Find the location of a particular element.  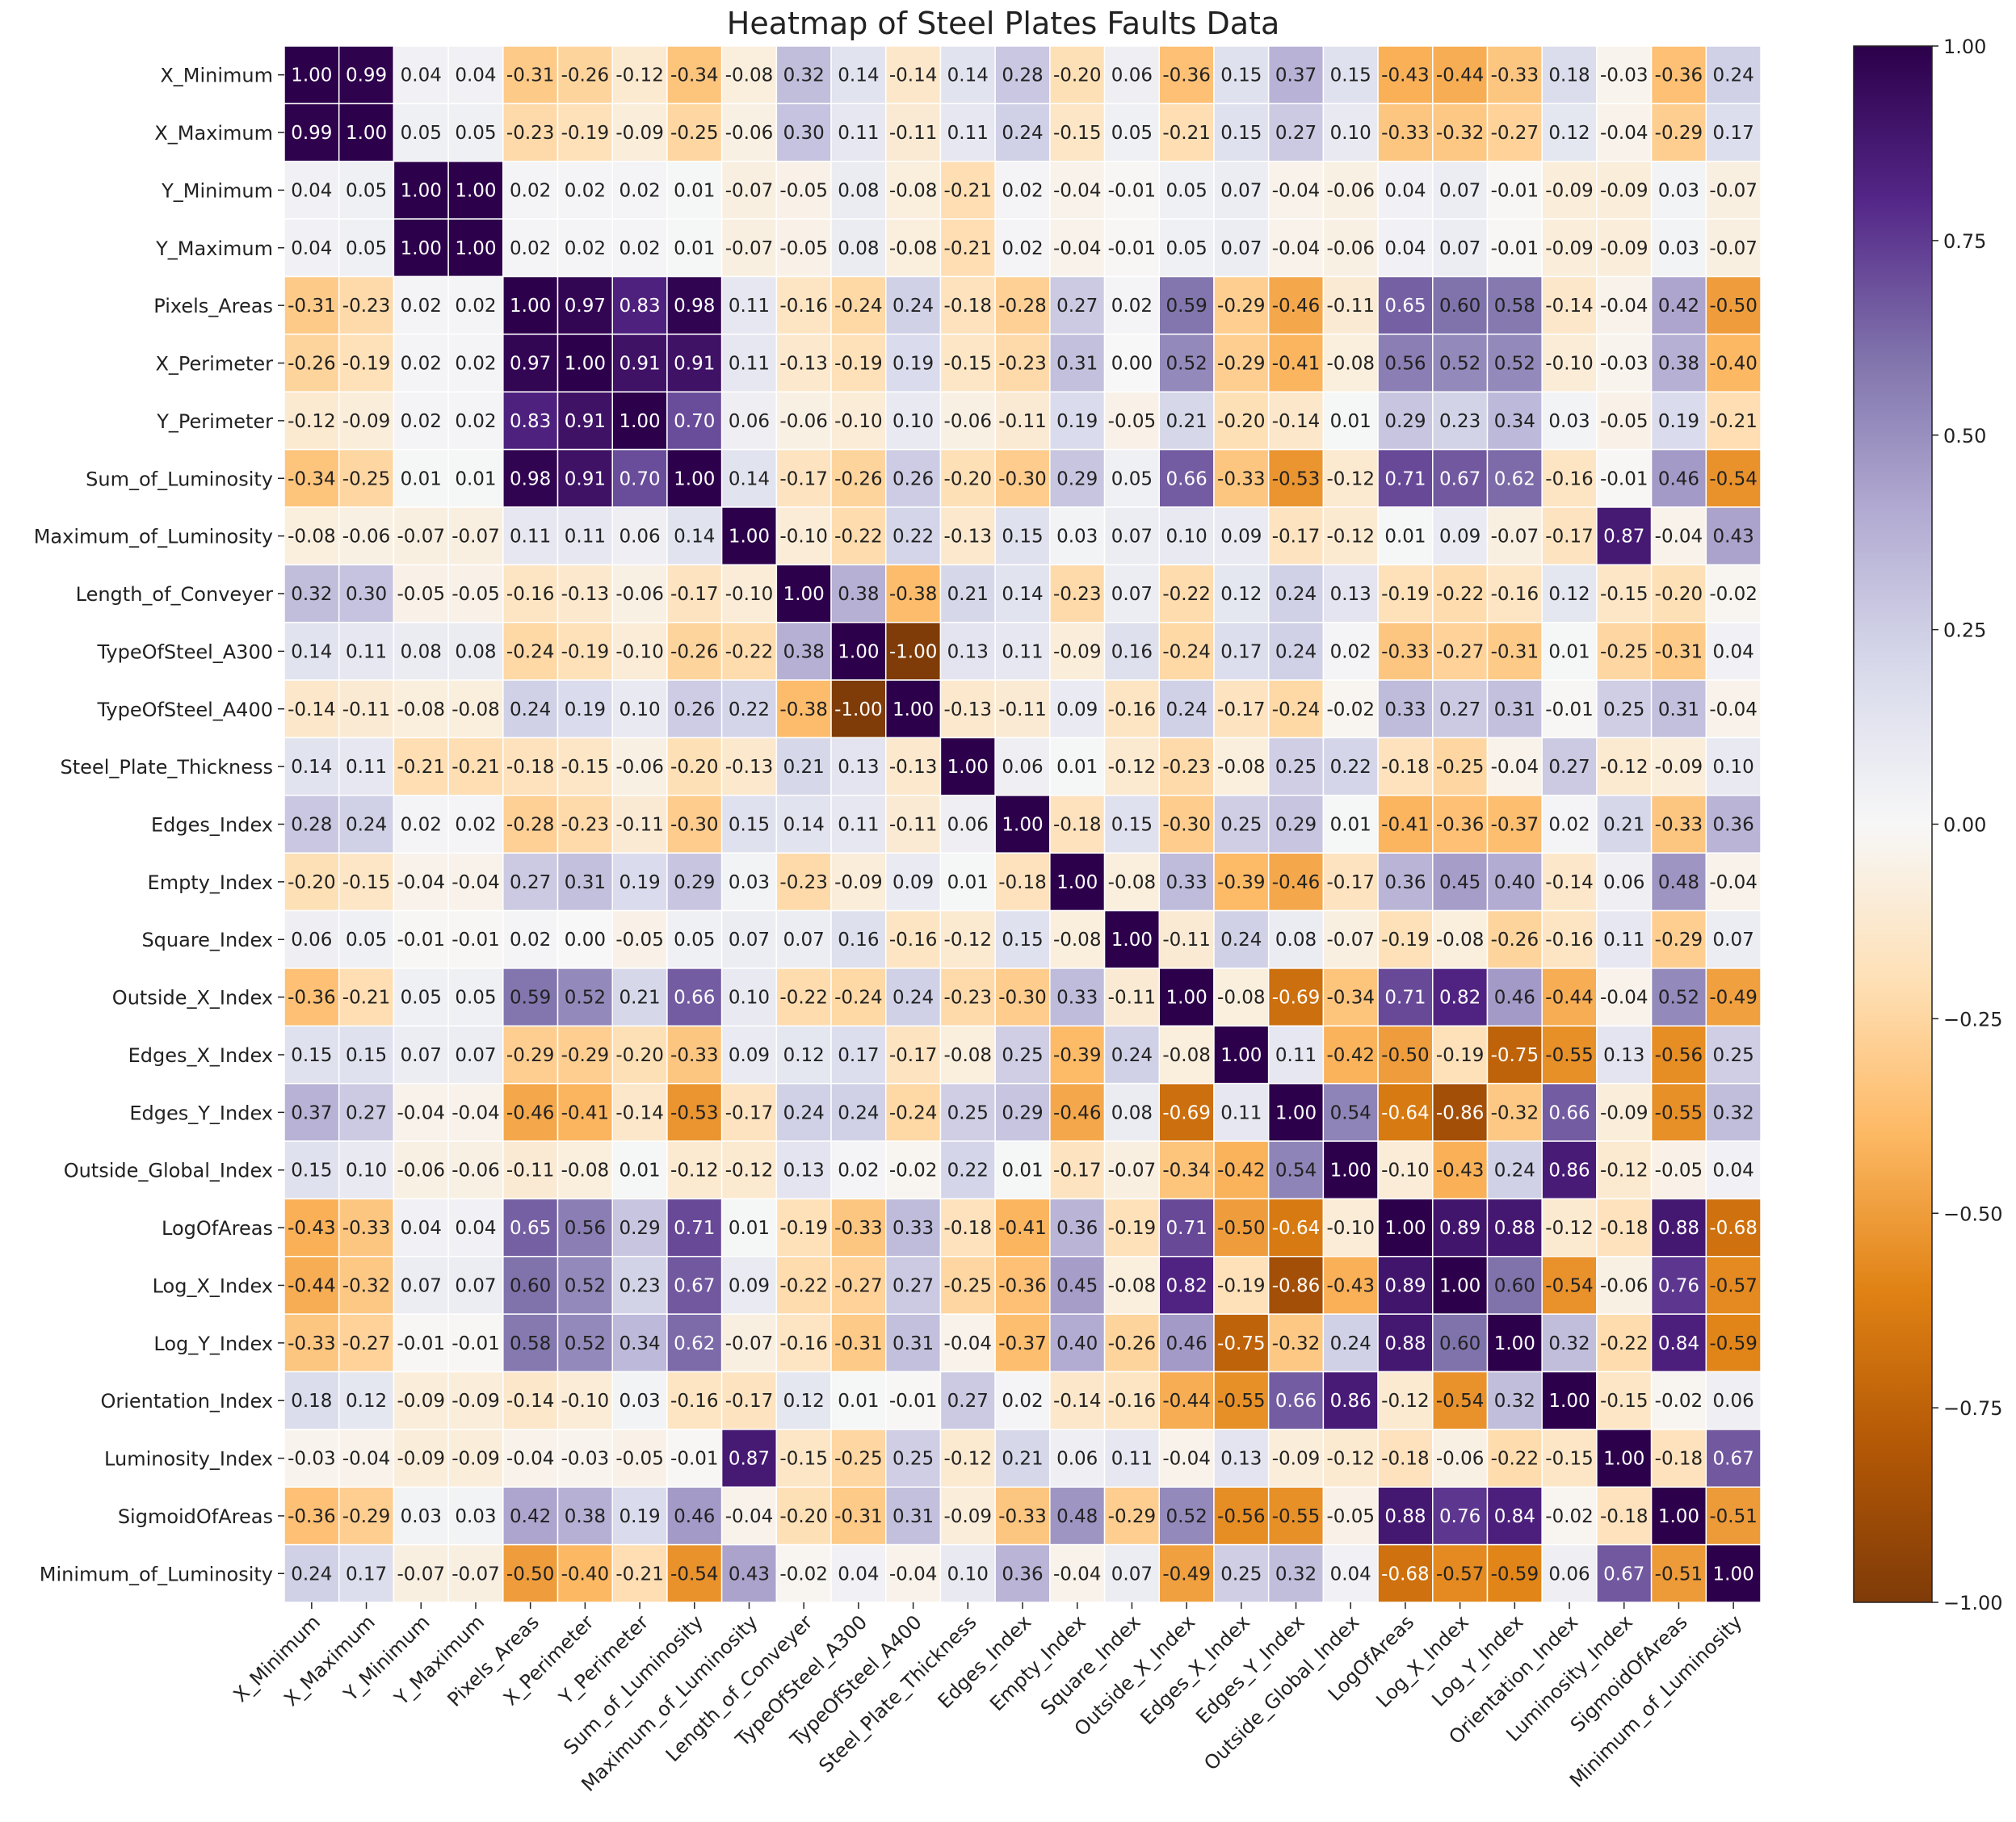

cell-value-label: 0.00 is located at coordinates (1132, 364).